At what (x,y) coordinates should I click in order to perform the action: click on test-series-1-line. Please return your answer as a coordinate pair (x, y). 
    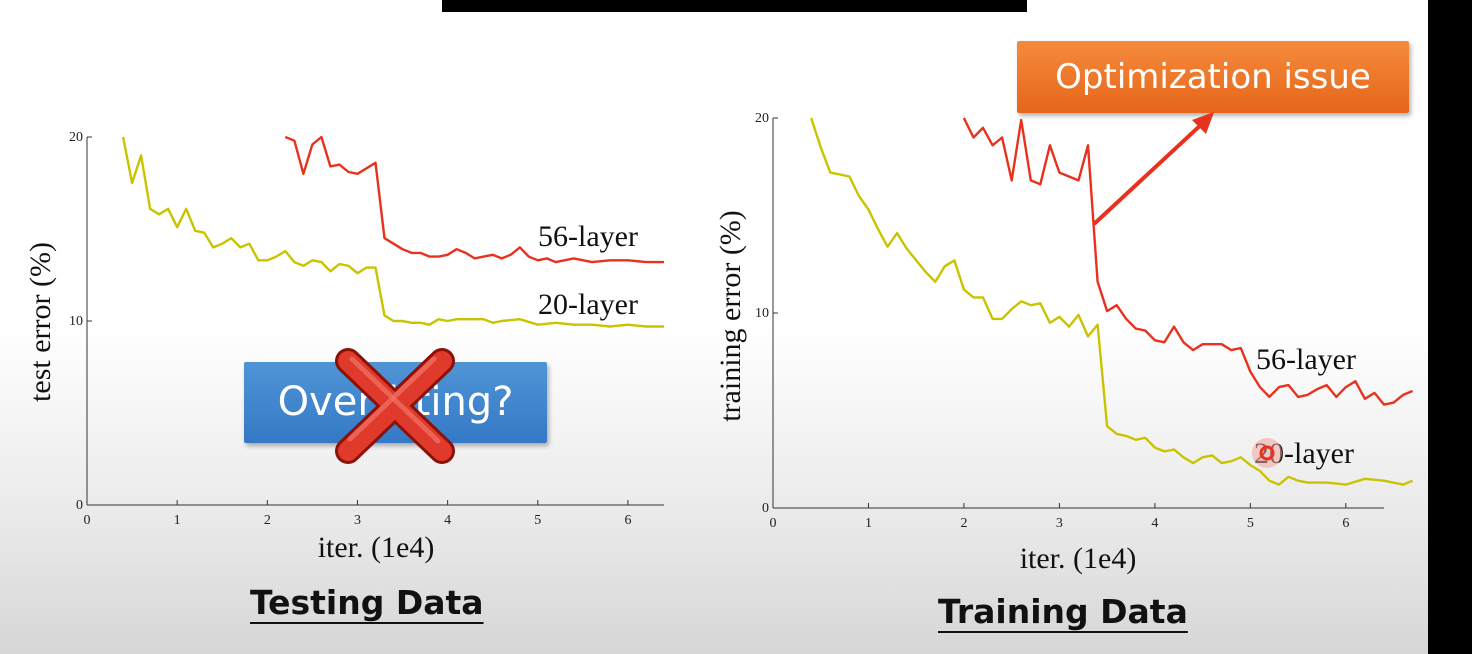
    Looking at the image, I should click on (392, 232).